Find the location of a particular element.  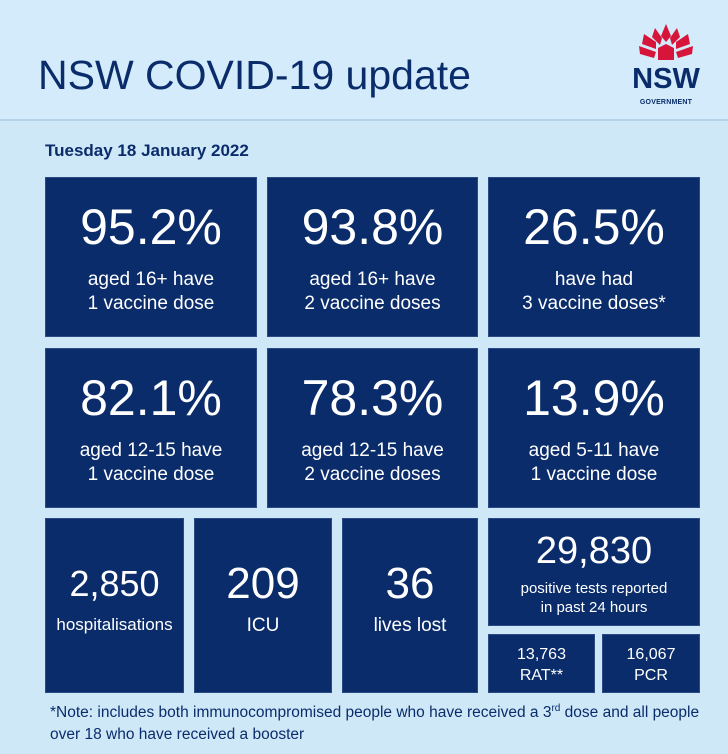

stat-value: 93.8% is located at coordinates (372, 227).